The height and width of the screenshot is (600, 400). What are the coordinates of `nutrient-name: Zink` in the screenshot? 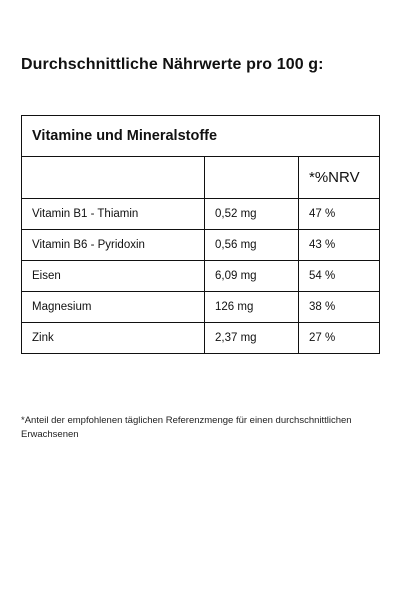 It's located at (113, 338).